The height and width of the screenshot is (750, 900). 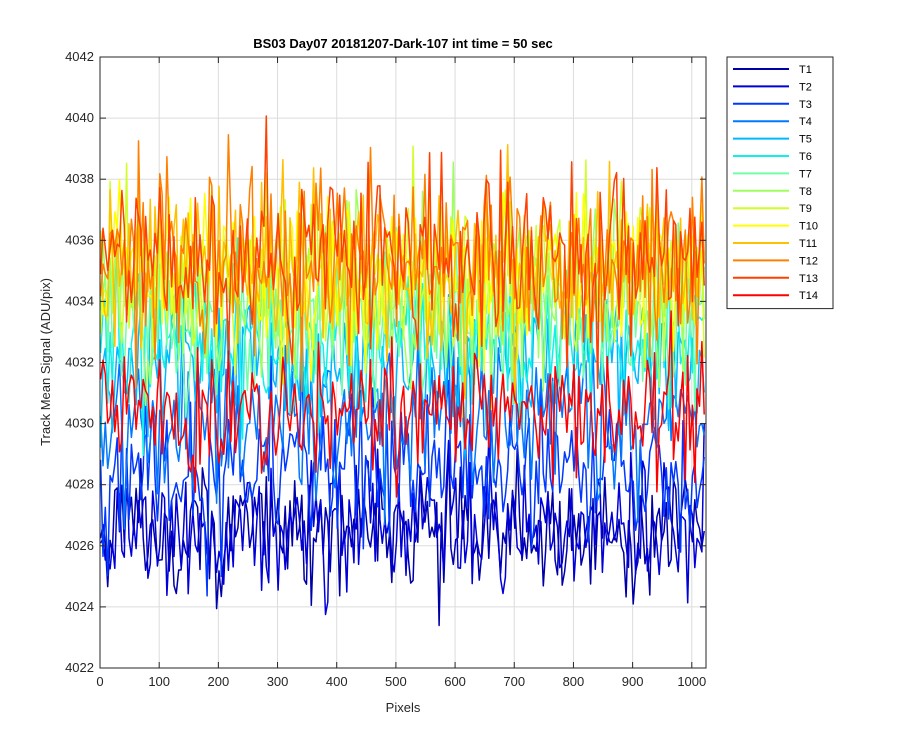 I want to click on legend-label: T6, so click(x=805, y=157).